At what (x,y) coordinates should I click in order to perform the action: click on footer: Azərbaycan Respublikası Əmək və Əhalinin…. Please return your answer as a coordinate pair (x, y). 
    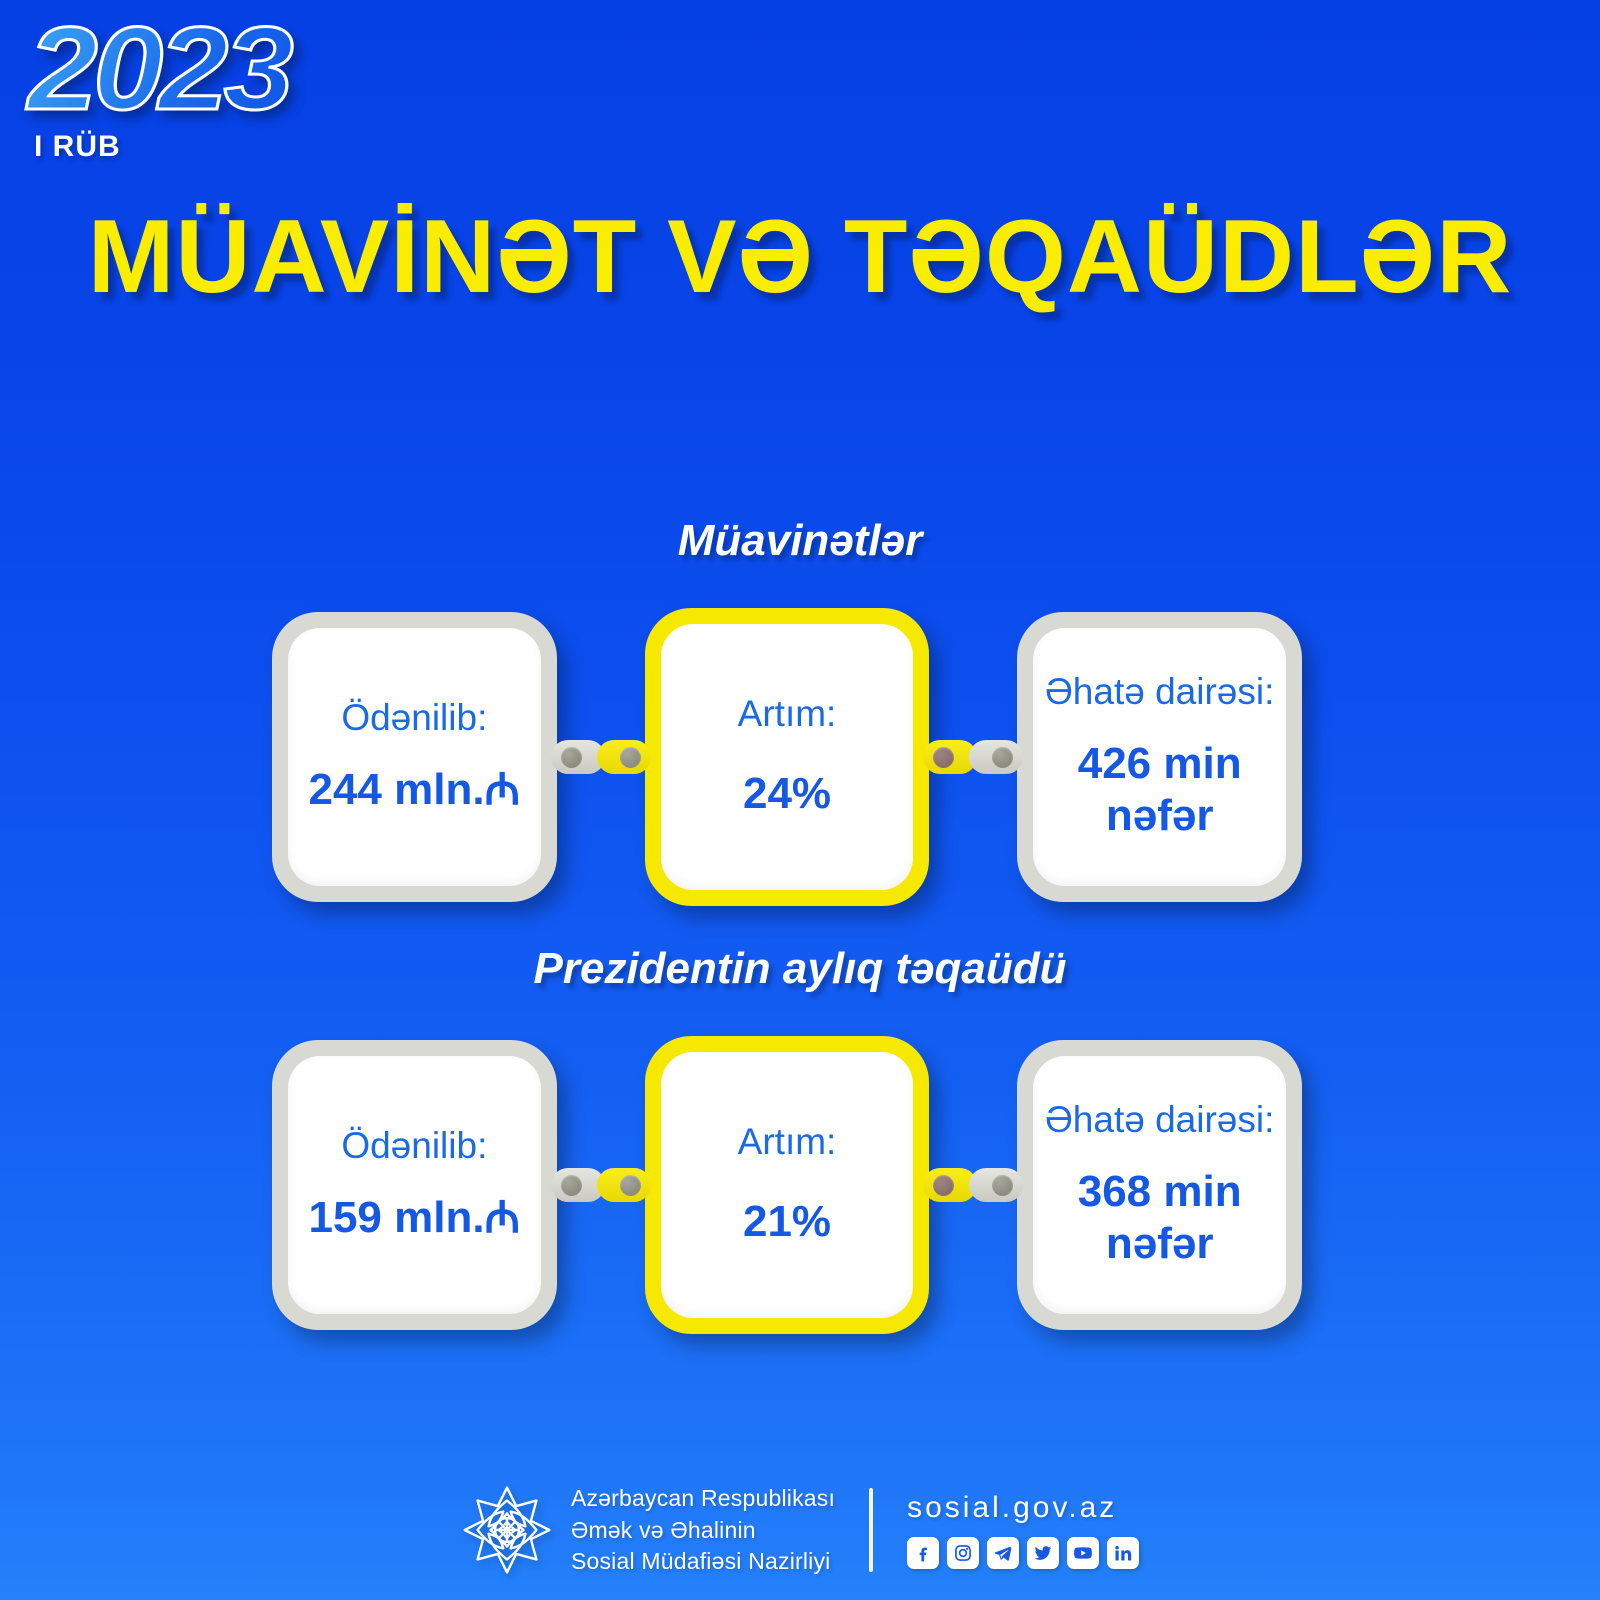
    Looking at the image, I should click on (800, 1530).